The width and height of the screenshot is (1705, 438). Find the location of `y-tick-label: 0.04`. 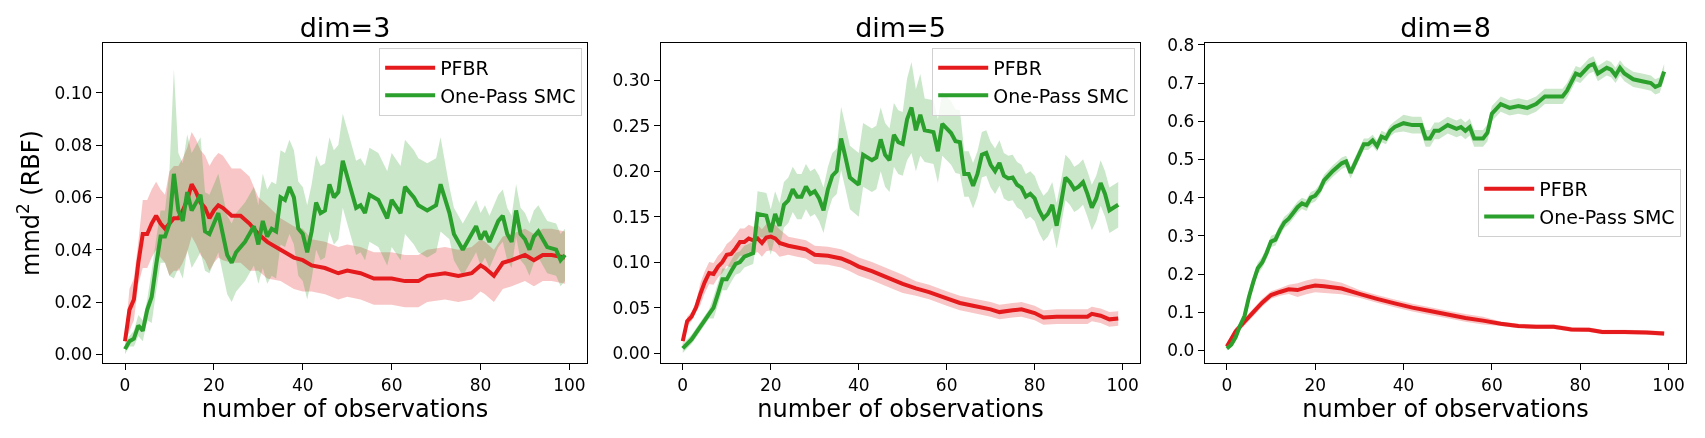

y-tick-label: 0.04 is located at coordinates (73, 249).